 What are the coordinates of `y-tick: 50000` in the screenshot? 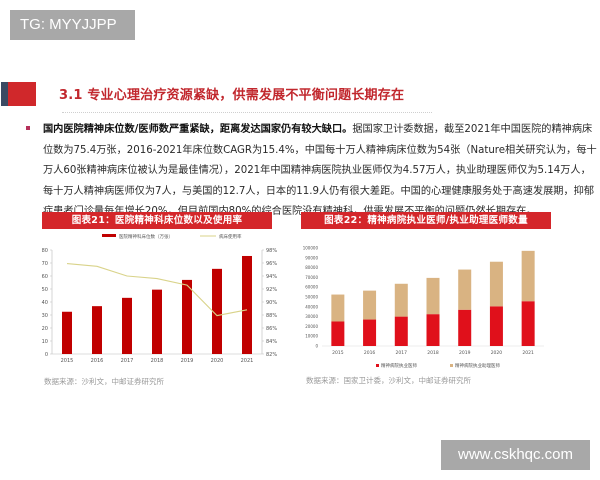 It's located at (311, 297).